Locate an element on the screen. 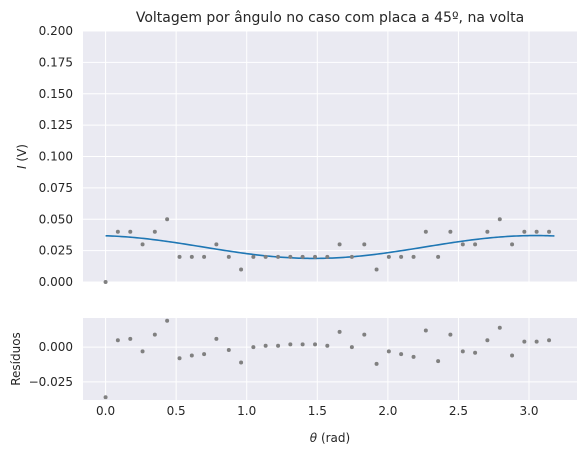 The height and width of the screenshot is (457, 588). x-axis-label: θ (rad) is located at coordinates (330, 438).